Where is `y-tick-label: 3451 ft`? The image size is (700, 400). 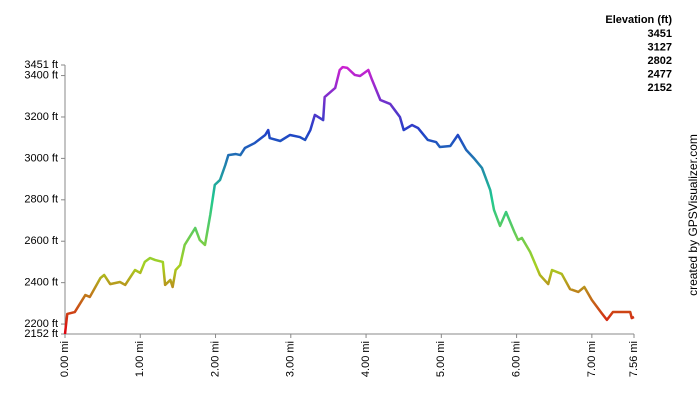 y-tick-label: 3451 ft is located at coordinates (41, 65).